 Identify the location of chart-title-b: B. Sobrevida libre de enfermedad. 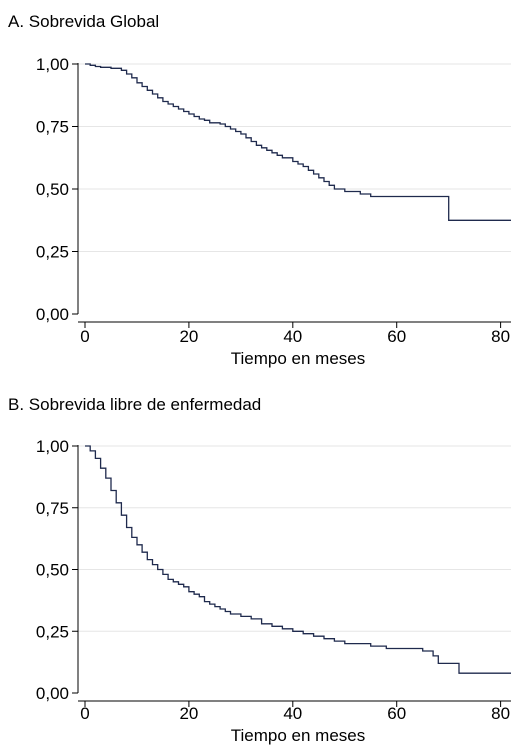
(135, 404).